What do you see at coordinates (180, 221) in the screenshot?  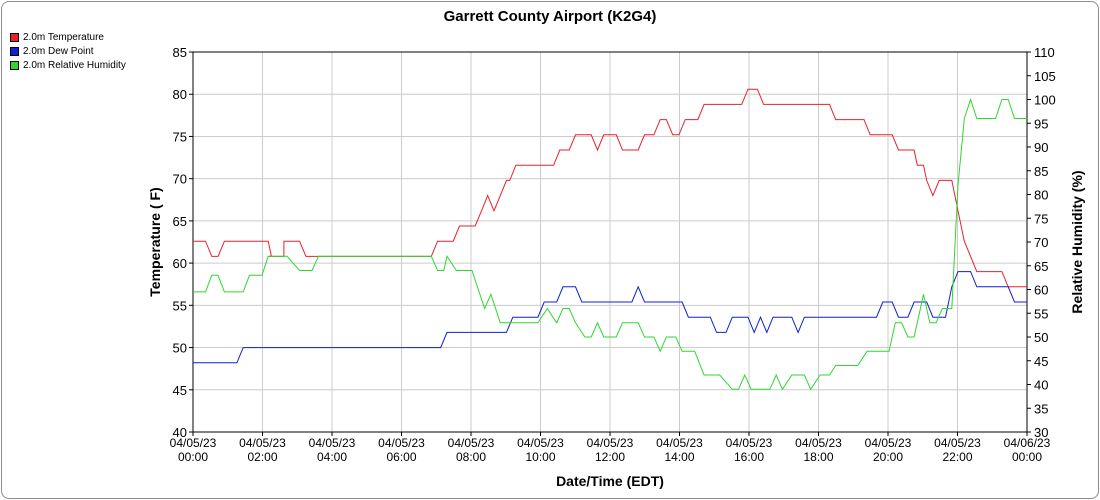 I see `y-tick-label: 65` at bounding box center [180, 221].